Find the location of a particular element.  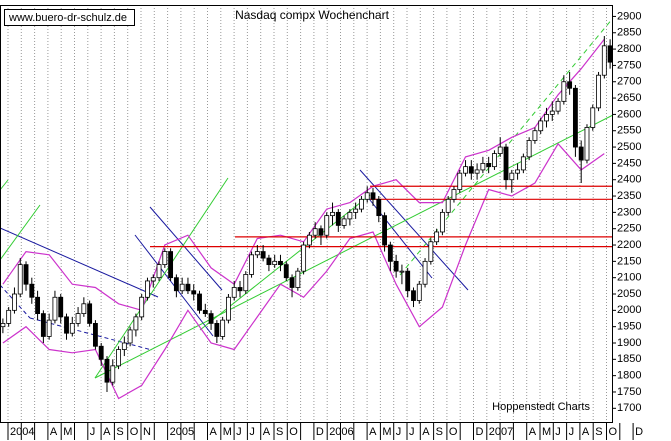

y-tick-label: 2300 is located at coordinates (629, 212).